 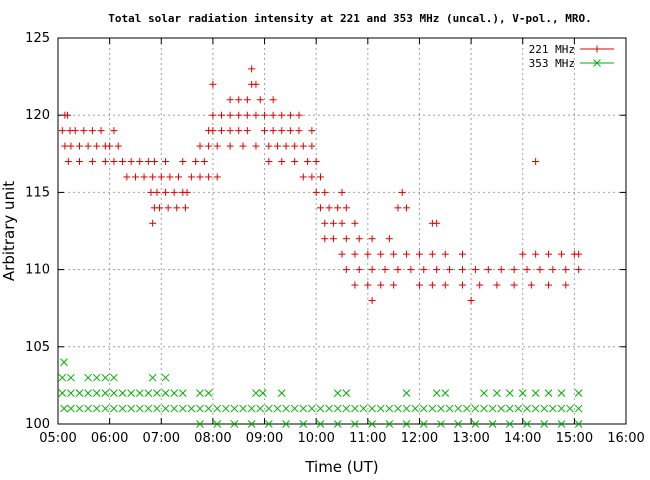 What do you see at coordinates (625, 438) in the screenshot?
I see `x-tick-label: 16:00` at bounding box center [625, 438].